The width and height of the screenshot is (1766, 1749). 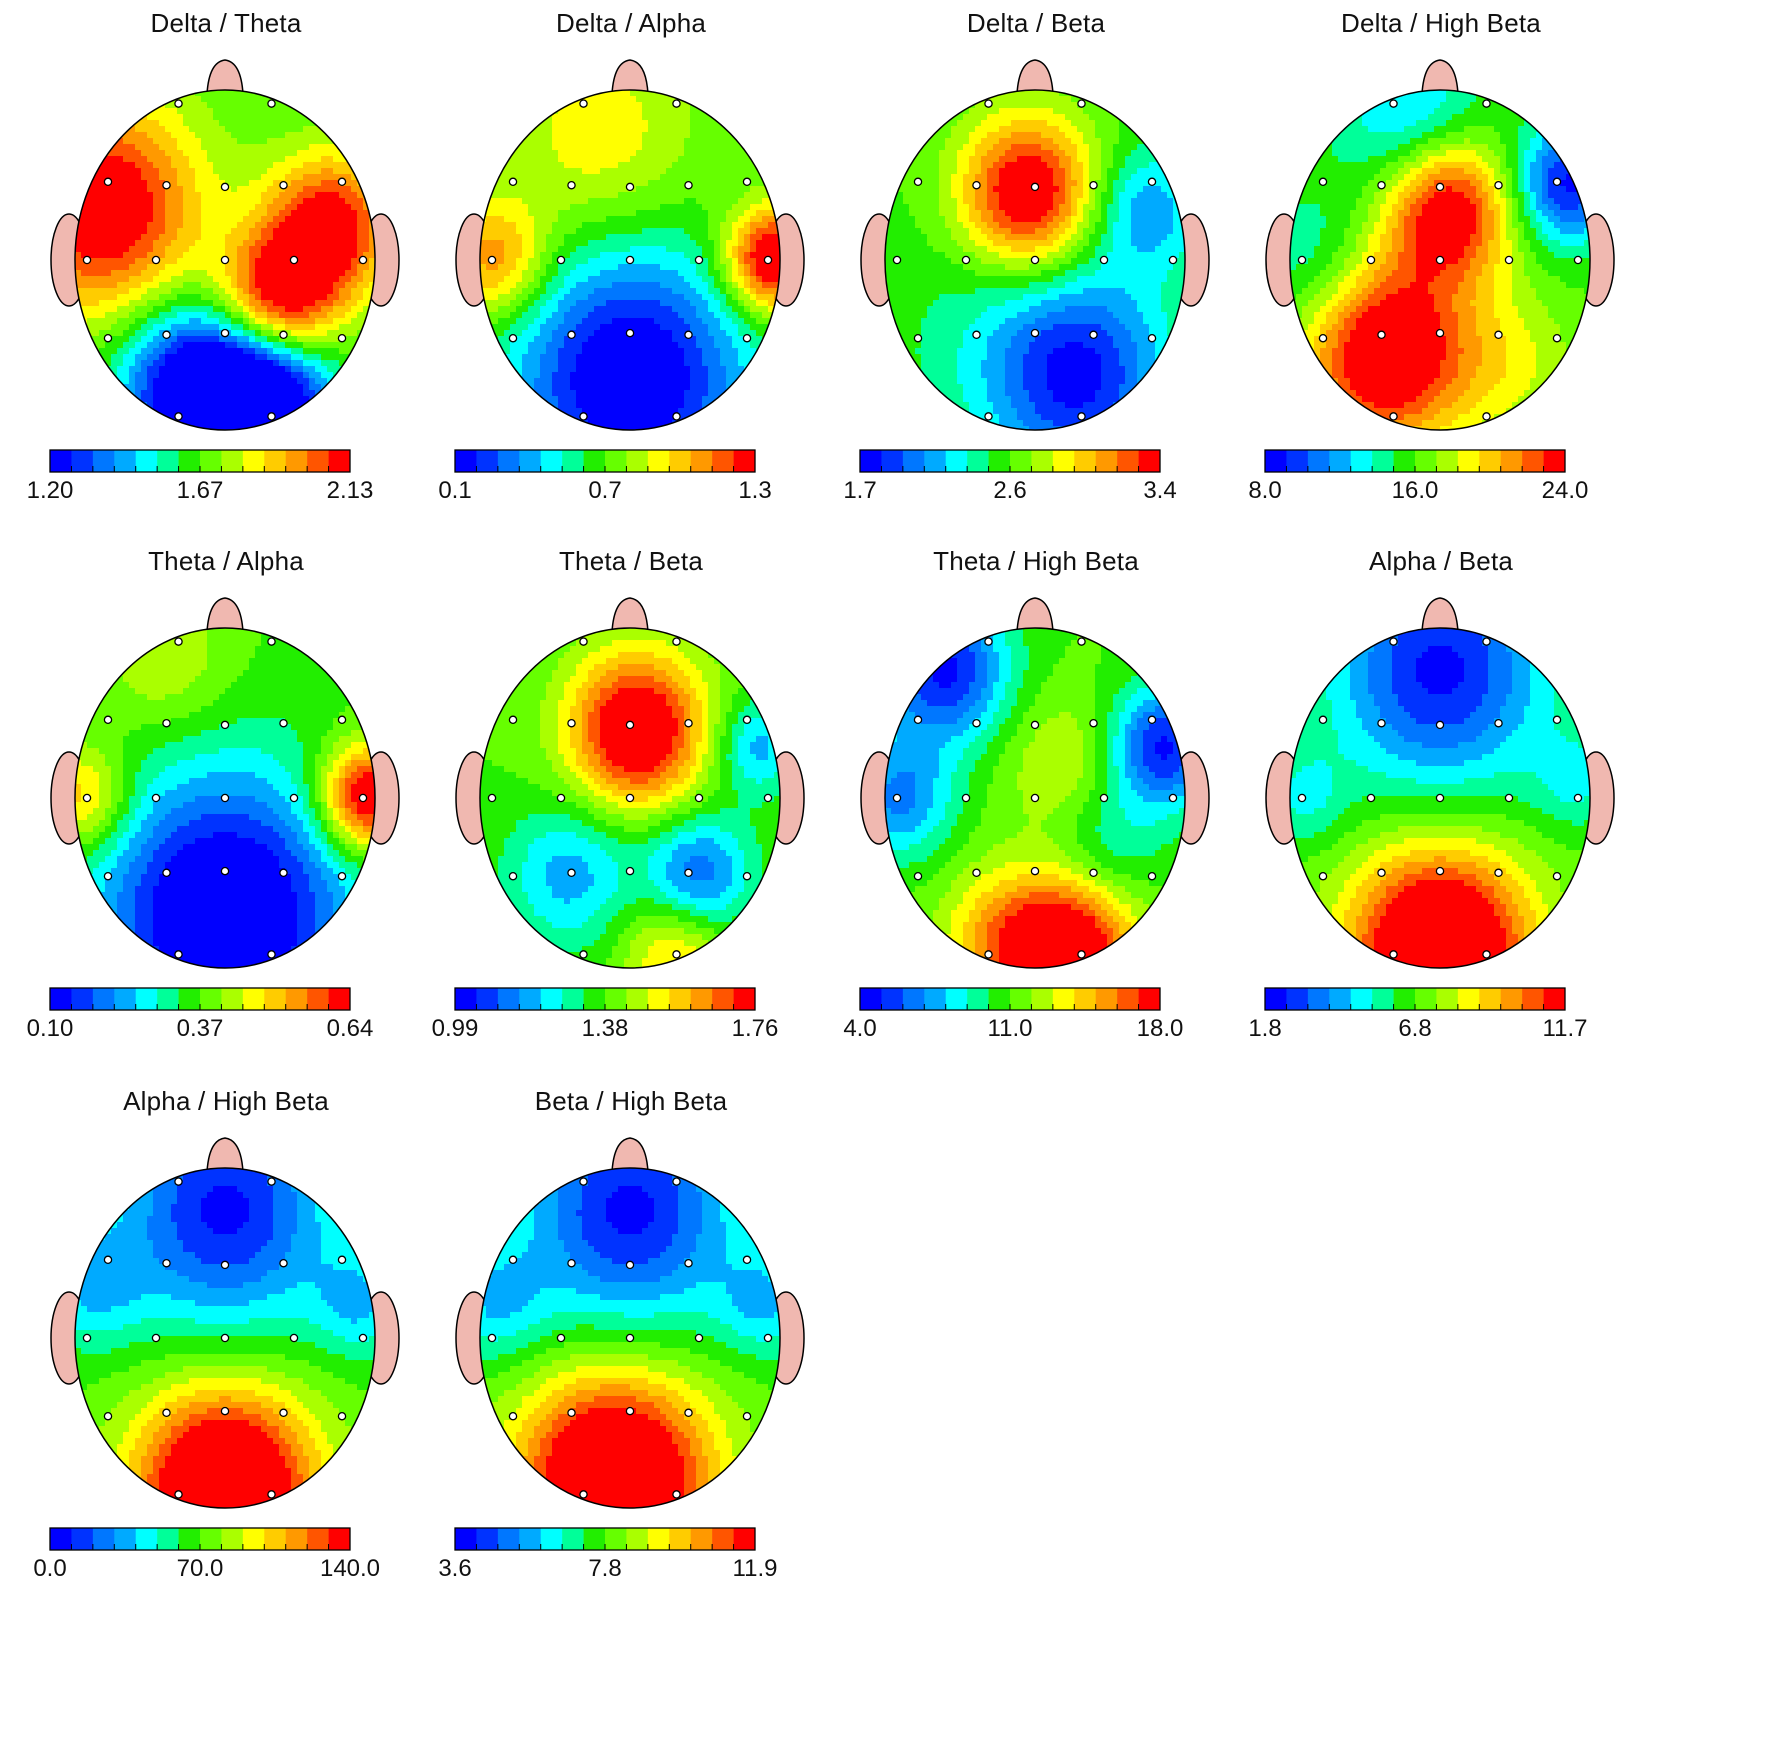 I want to click on colorbar-tick-label: 70.0, so click(x=200, y=1568).